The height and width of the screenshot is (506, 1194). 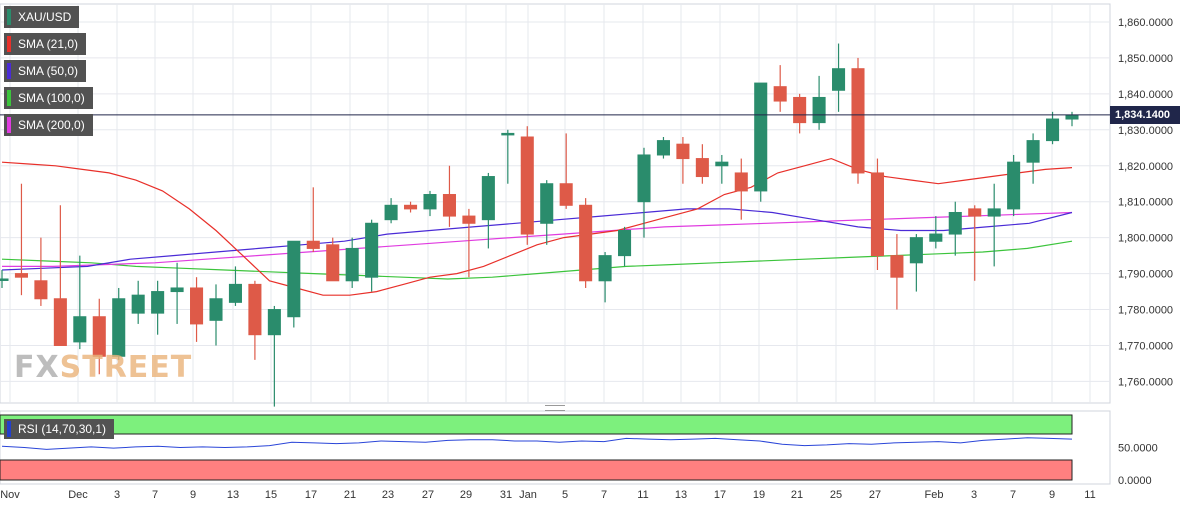 I want to click on legend-rsi: RSI (14,70,30,1), so click(x=59, y=429).